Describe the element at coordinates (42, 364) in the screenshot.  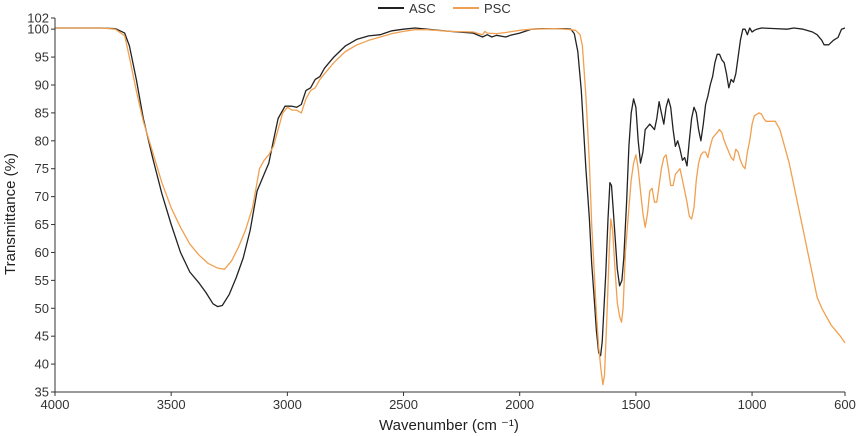
I see `y-tick-label: 40` at that location.